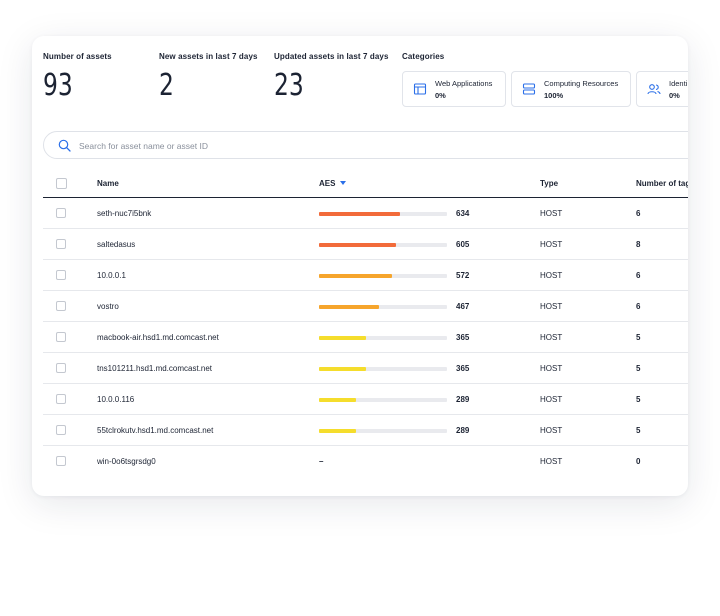 This screenshot has width=720, height=616. Describe the element at coordinates (116, 399) in the screenshot. I see `asset-name: 10.0.0.116` at that location.